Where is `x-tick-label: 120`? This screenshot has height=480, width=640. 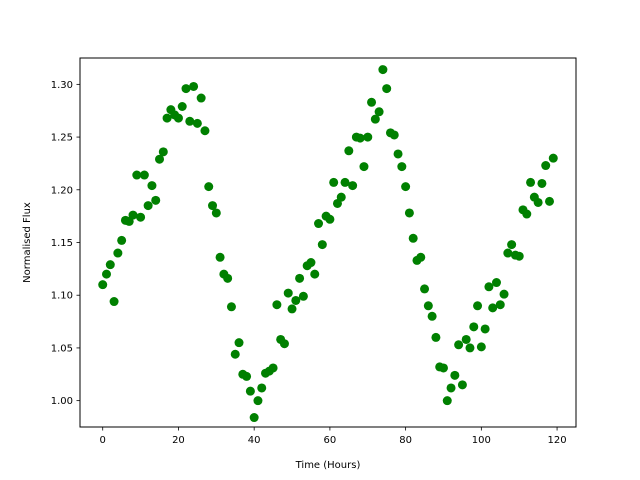 x-tick-label: 120 is located at coordinates (557, 440).